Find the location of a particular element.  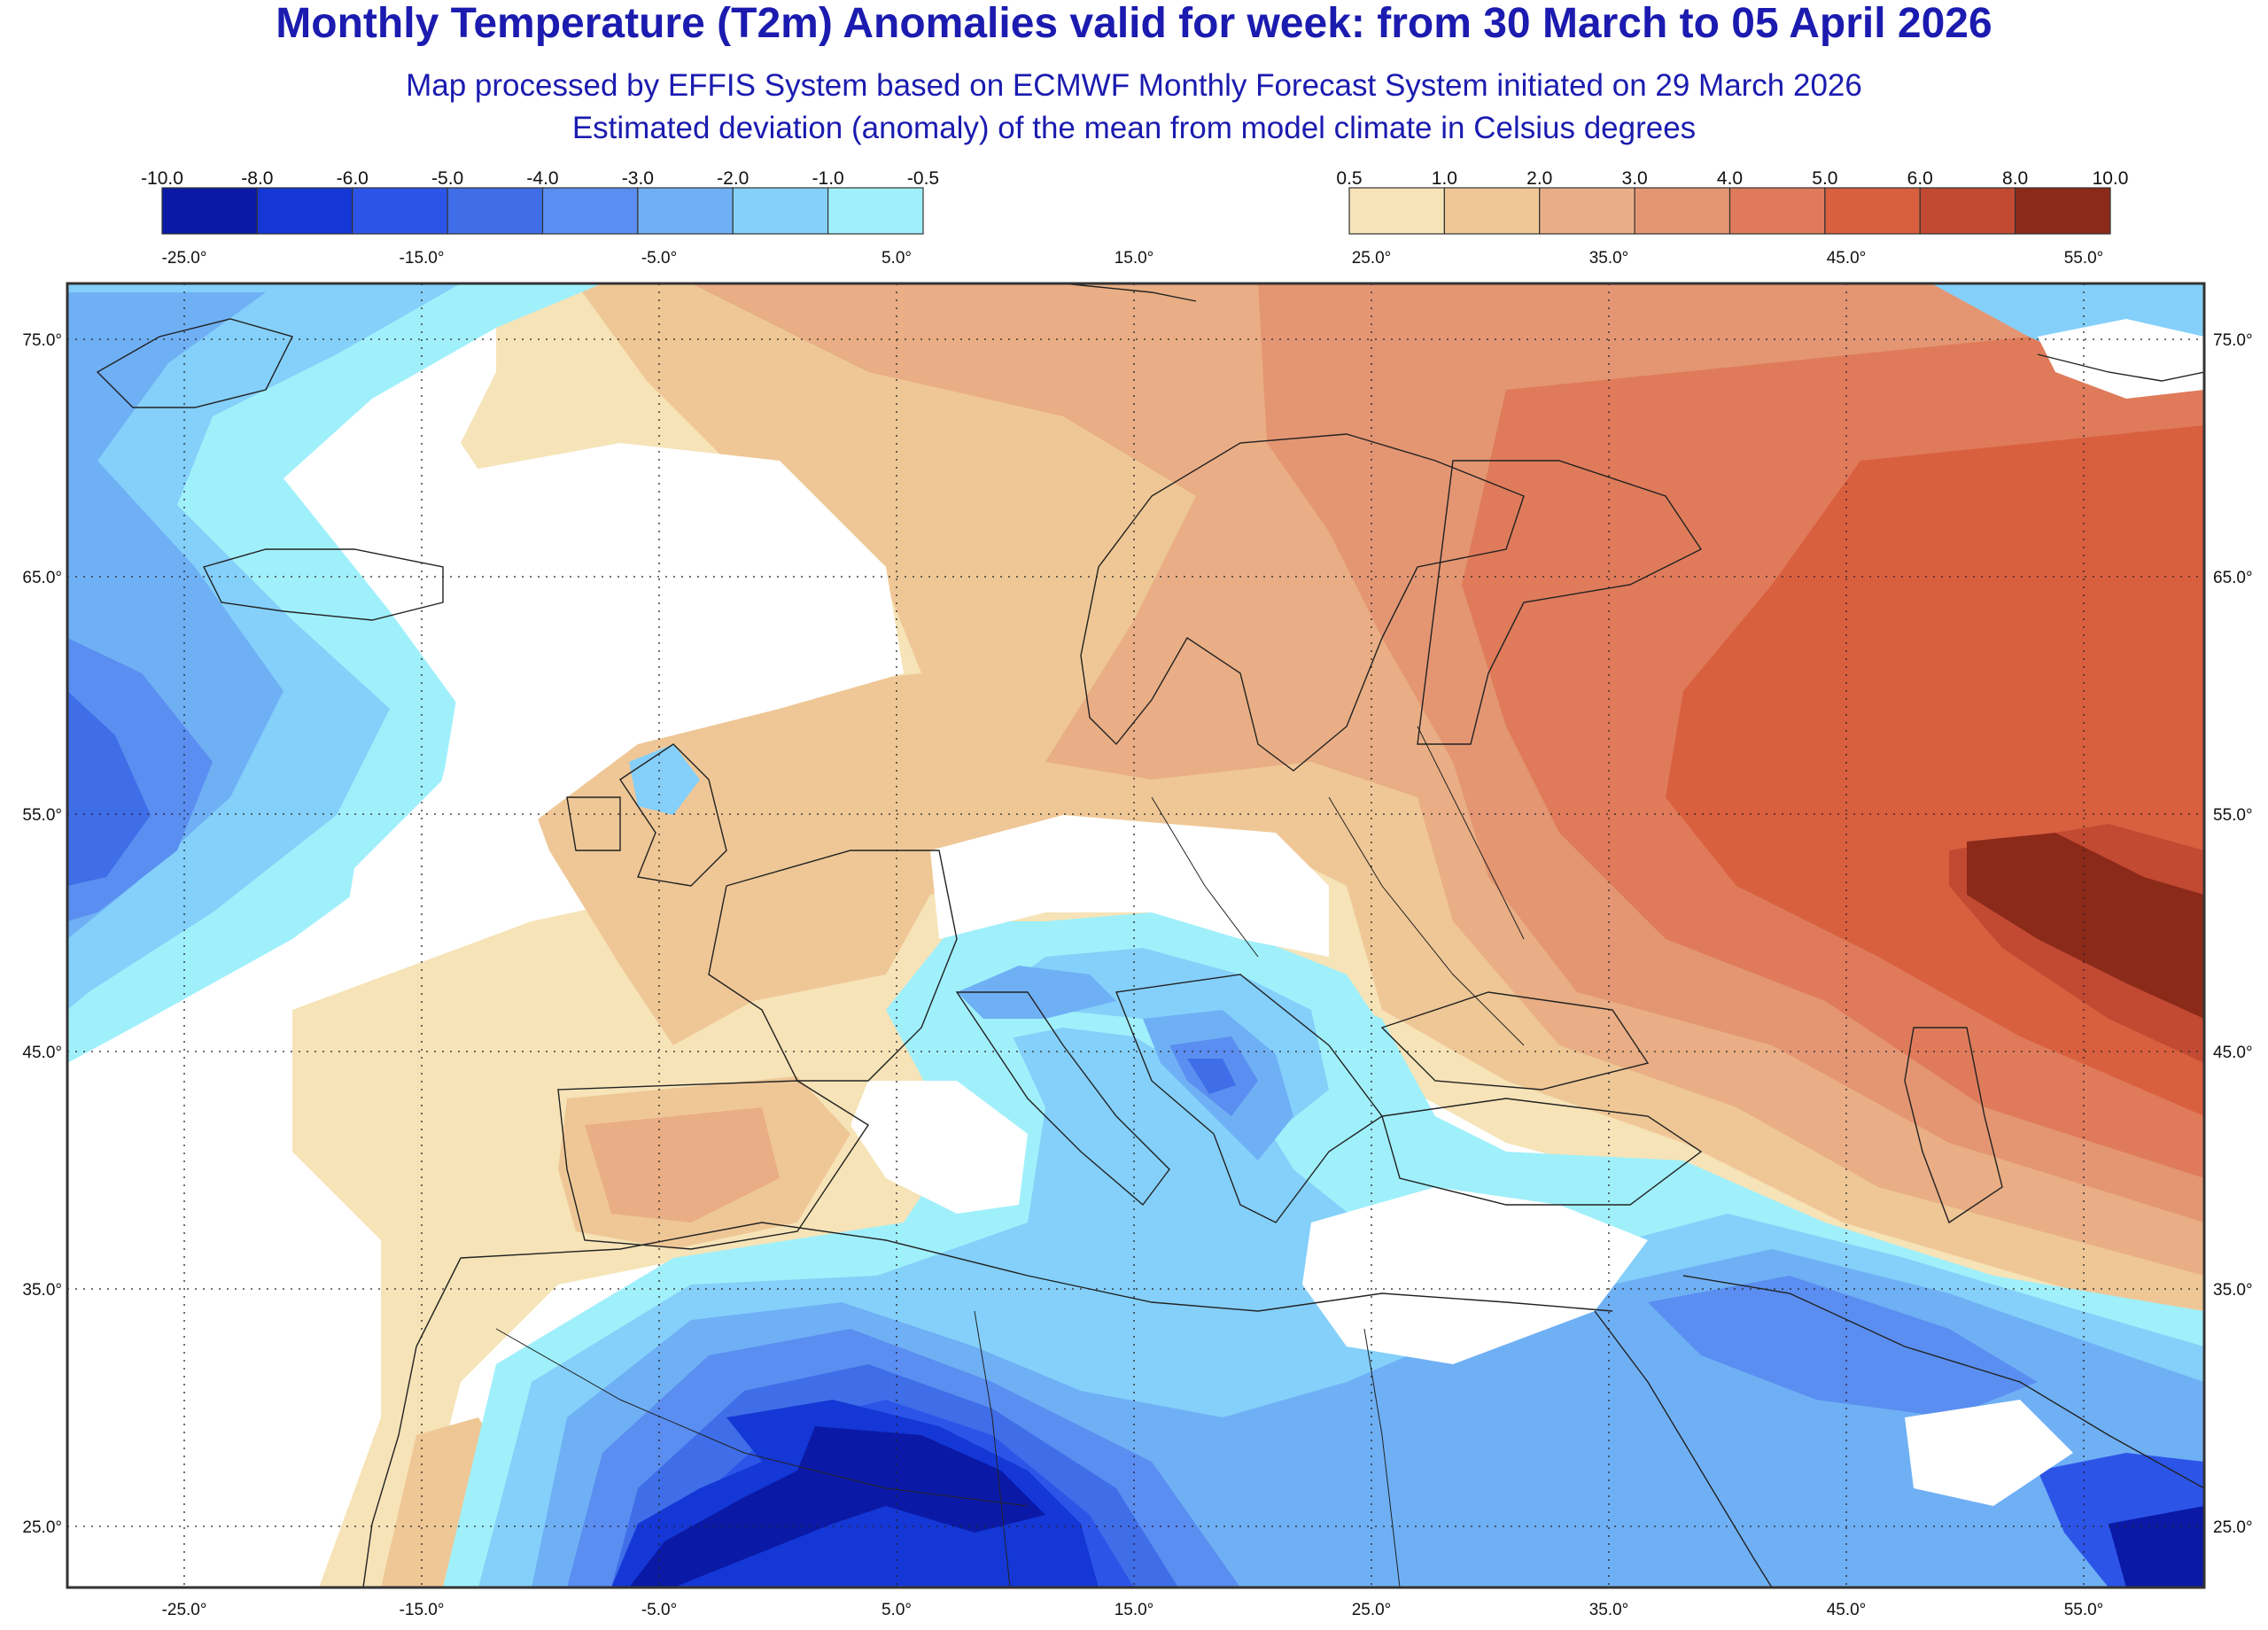

warm-colorbar-tick-label: 5.0 is located at coordinates (1824, 178).